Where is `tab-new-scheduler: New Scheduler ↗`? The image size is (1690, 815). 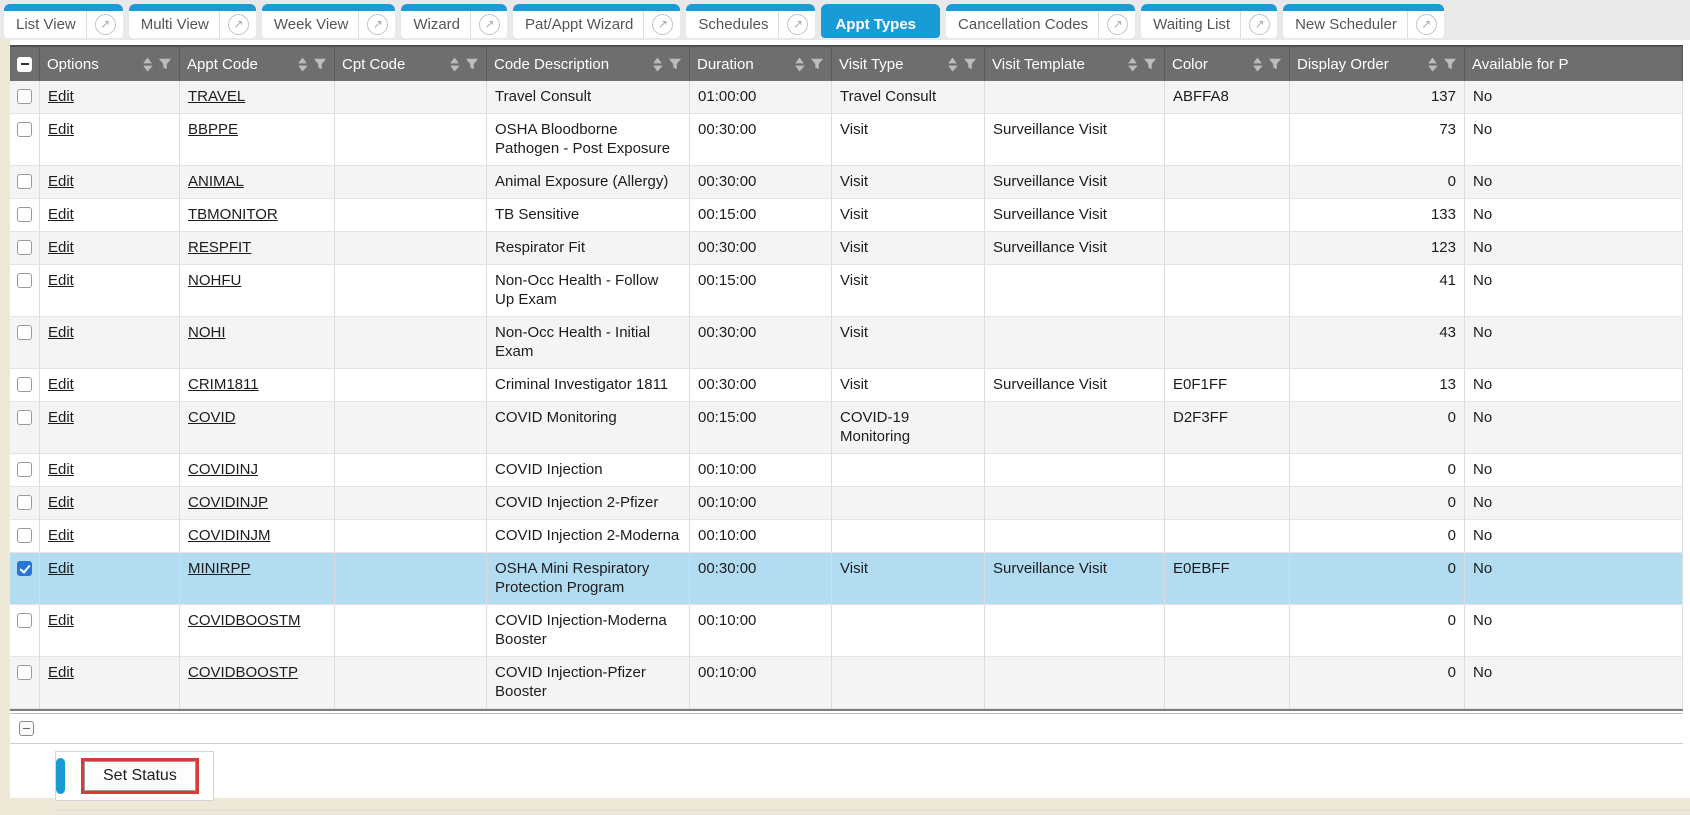 tab-new-scheduler: New Scheduler ↗ is located at coordinates (1363, 21).